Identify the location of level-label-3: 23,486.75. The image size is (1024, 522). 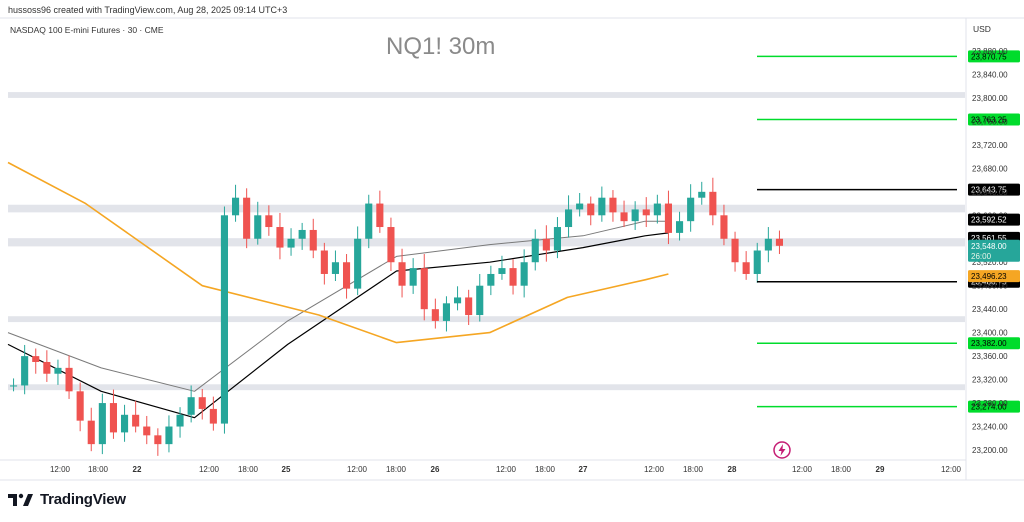
(989, 282).